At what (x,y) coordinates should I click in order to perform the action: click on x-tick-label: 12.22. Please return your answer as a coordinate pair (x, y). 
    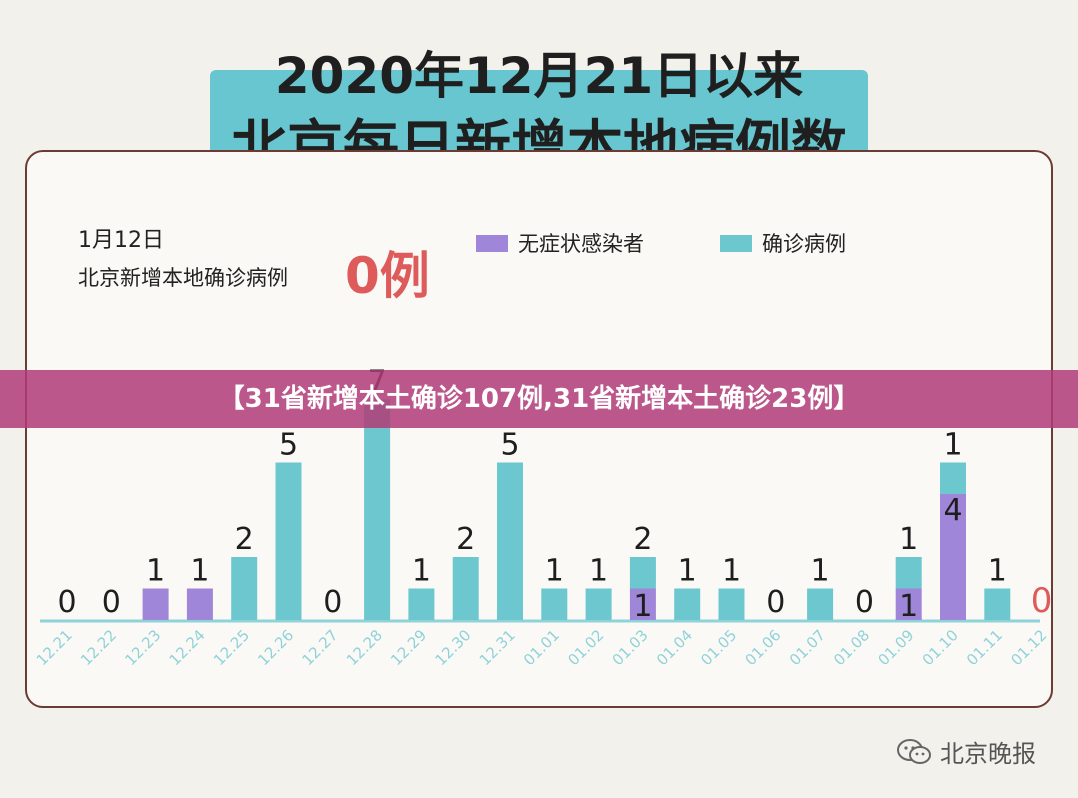
    Looking at the image, I should click on (98, 647).